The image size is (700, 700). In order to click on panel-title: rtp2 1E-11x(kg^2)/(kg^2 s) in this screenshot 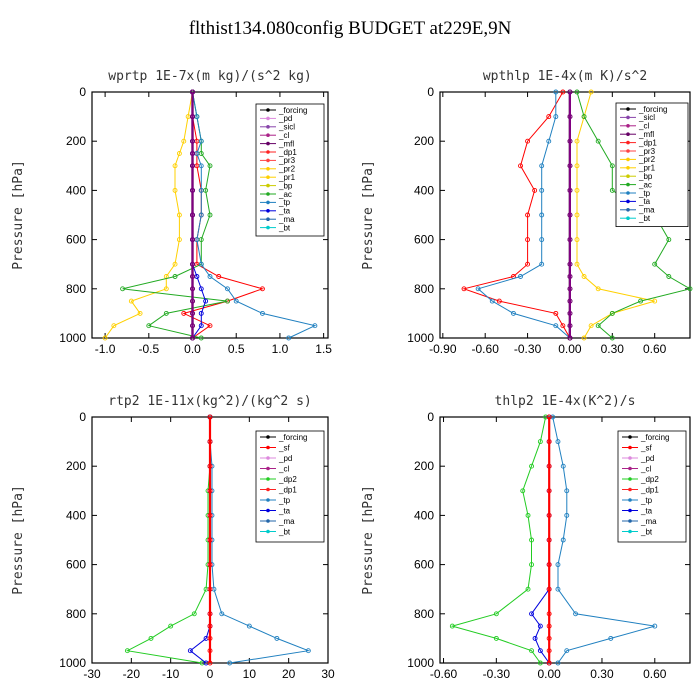, I will do `click(210, 401)`.